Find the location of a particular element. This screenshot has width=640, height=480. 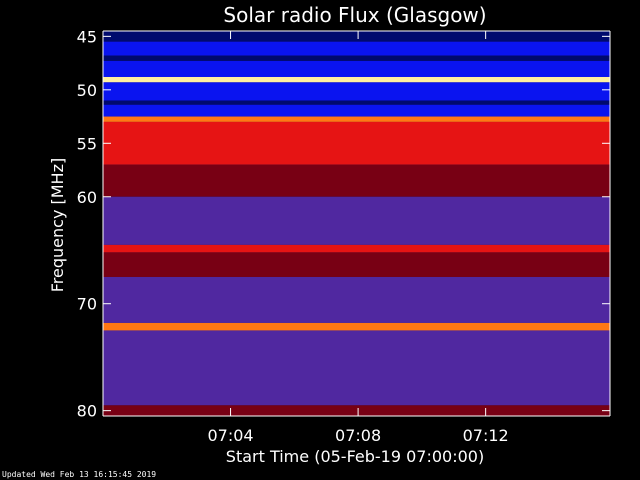

y-axis-label: Frequency [MHz] is located at coordinates (57, 225).